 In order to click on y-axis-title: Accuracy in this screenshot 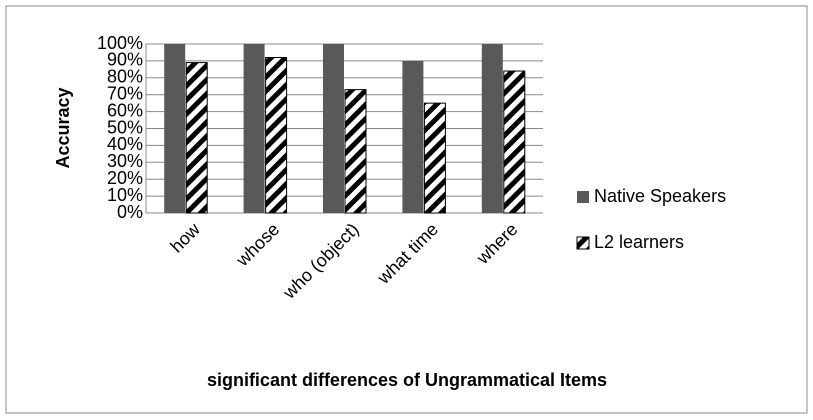, I will do `click(63, 127)`.